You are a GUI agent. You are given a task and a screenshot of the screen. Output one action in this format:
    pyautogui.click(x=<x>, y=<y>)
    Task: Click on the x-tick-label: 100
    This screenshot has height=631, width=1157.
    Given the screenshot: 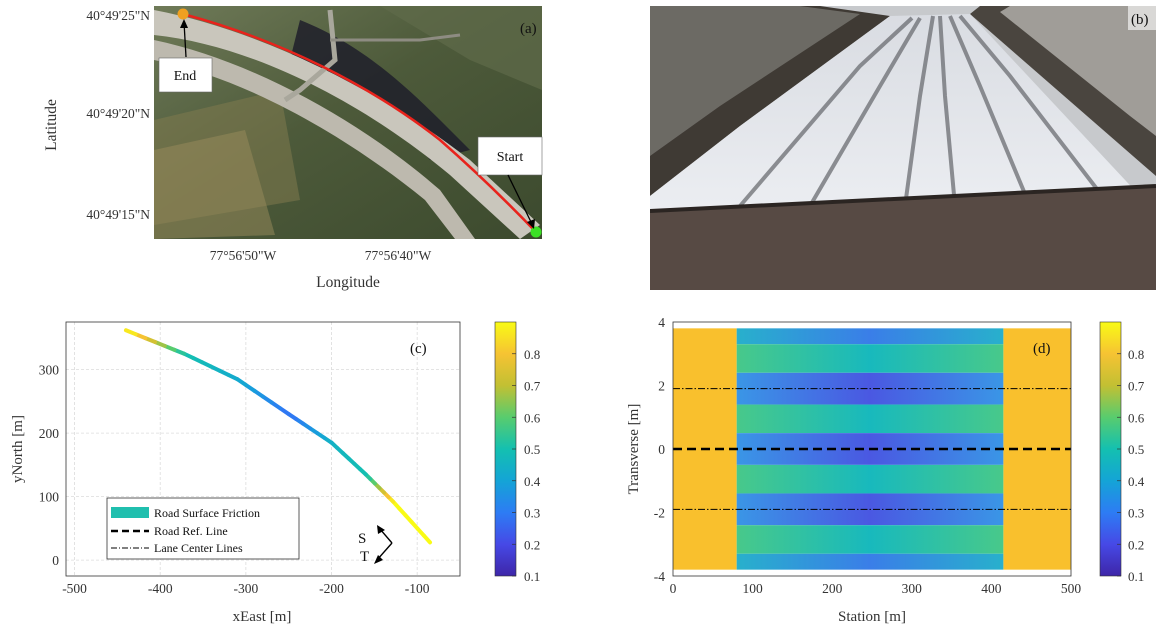 What is the action you would take?
    pyautogui.click(x=752, y=588)
    